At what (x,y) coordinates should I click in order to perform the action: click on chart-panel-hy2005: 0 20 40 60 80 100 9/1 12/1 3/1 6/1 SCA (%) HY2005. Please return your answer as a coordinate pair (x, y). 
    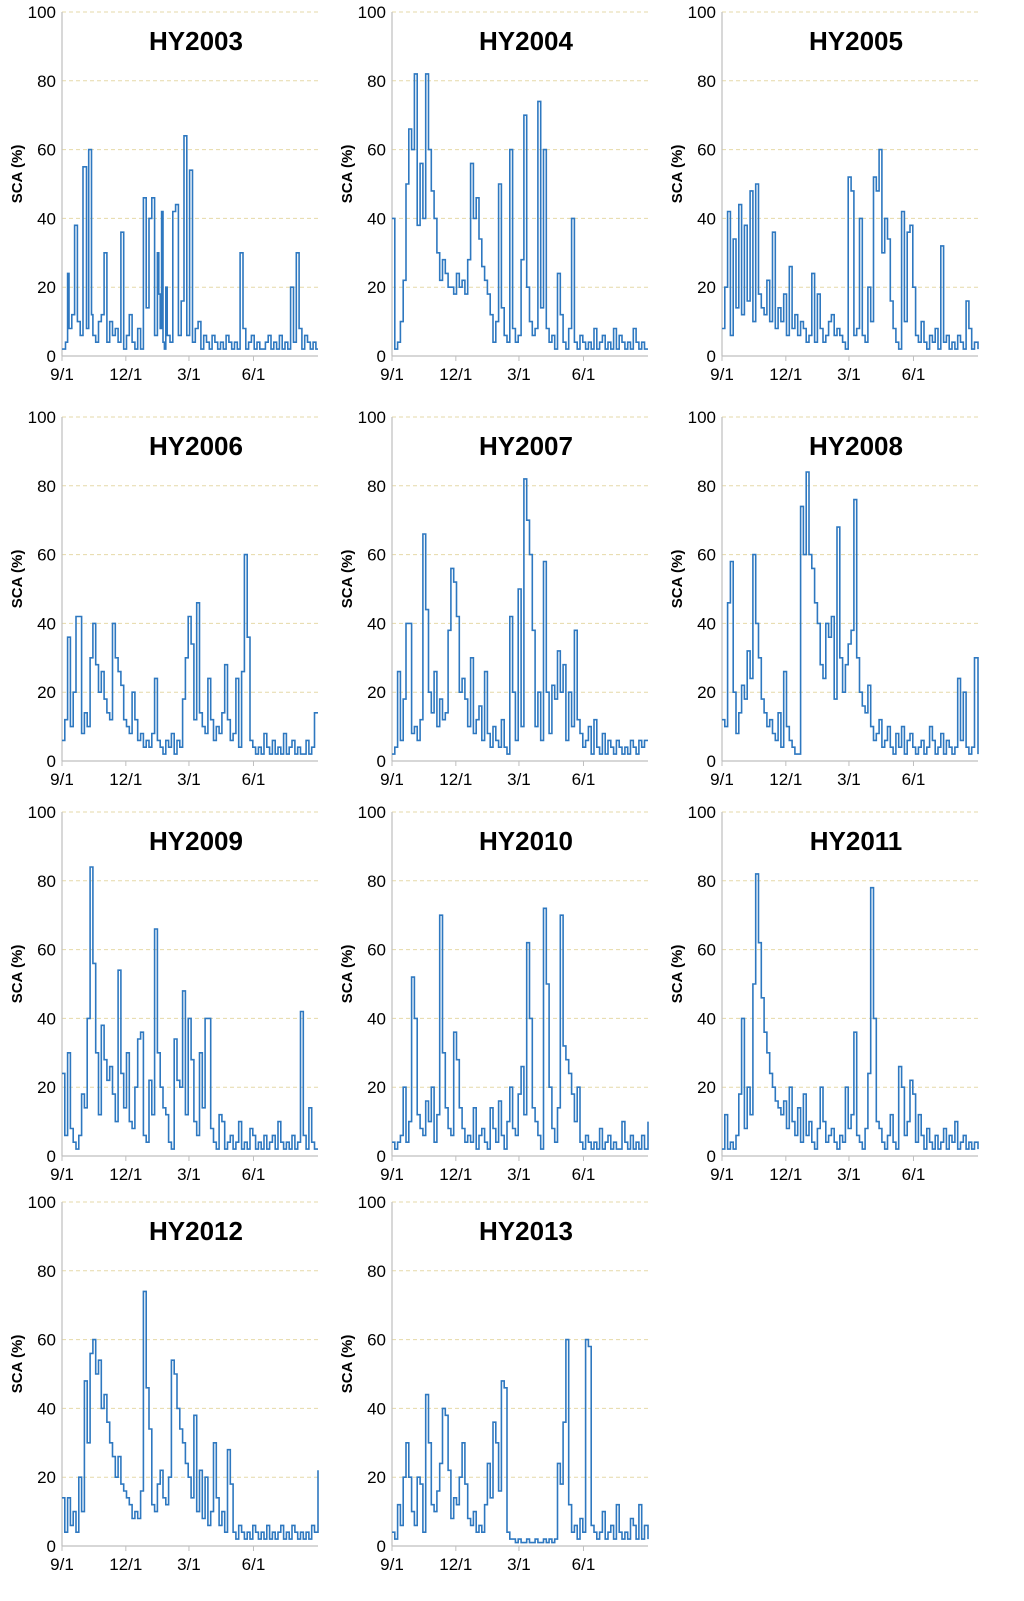
    Looking at the image, I should click on (825, 200).